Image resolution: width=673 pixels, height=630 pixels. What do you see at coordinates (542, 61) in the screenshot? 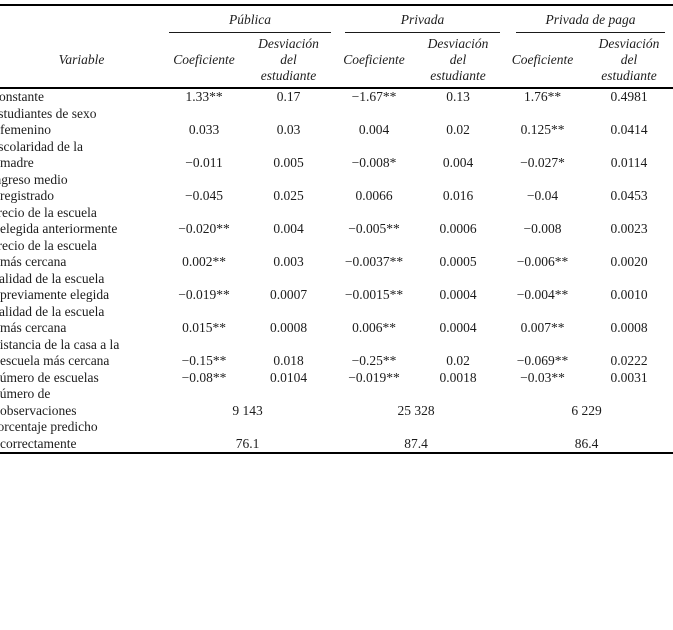
I see `column-header-coefficient-paga: Coeficiente` at bounding box center [542, 61].